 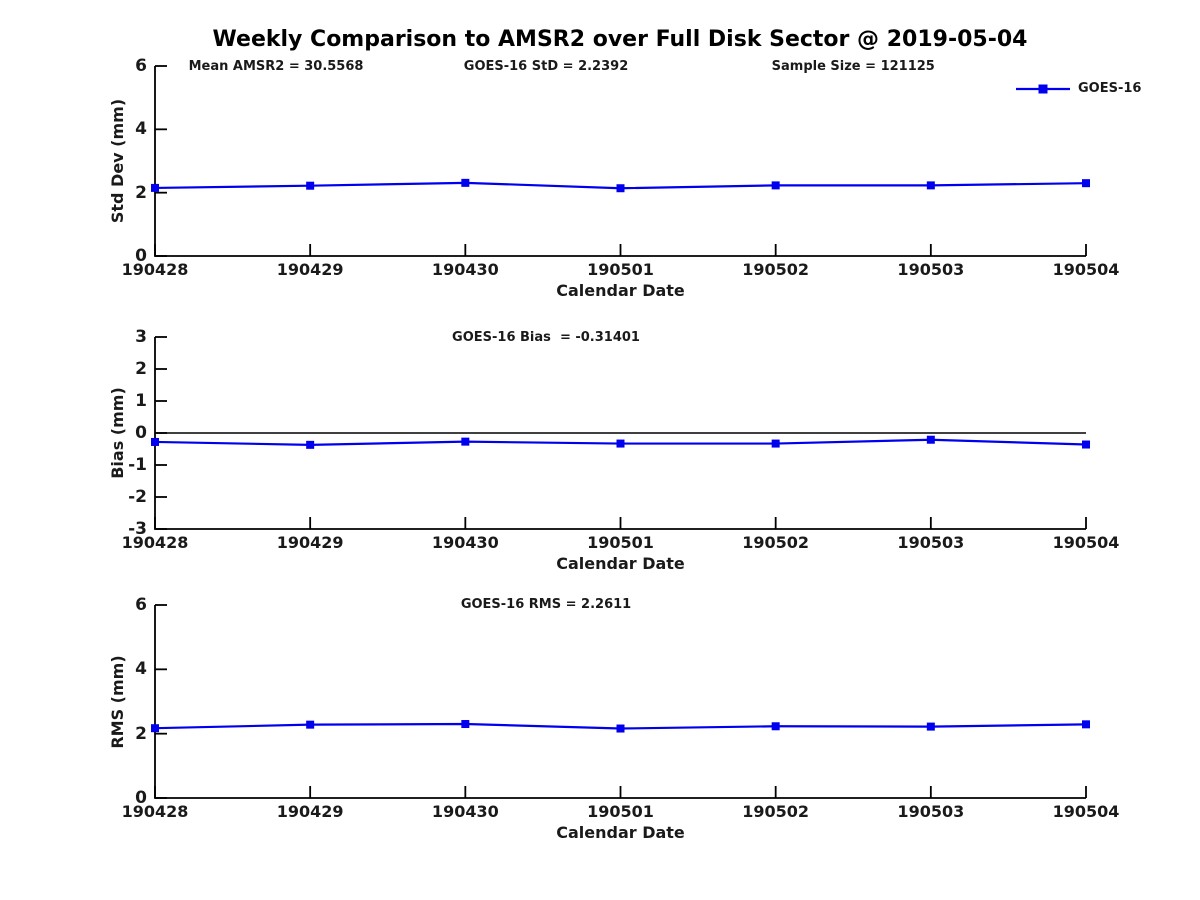 What do you see at coordinates (117, 701) in the screenshot?
I see `y-axis-label: RMS (mm)` at bounding box center [117, 701].